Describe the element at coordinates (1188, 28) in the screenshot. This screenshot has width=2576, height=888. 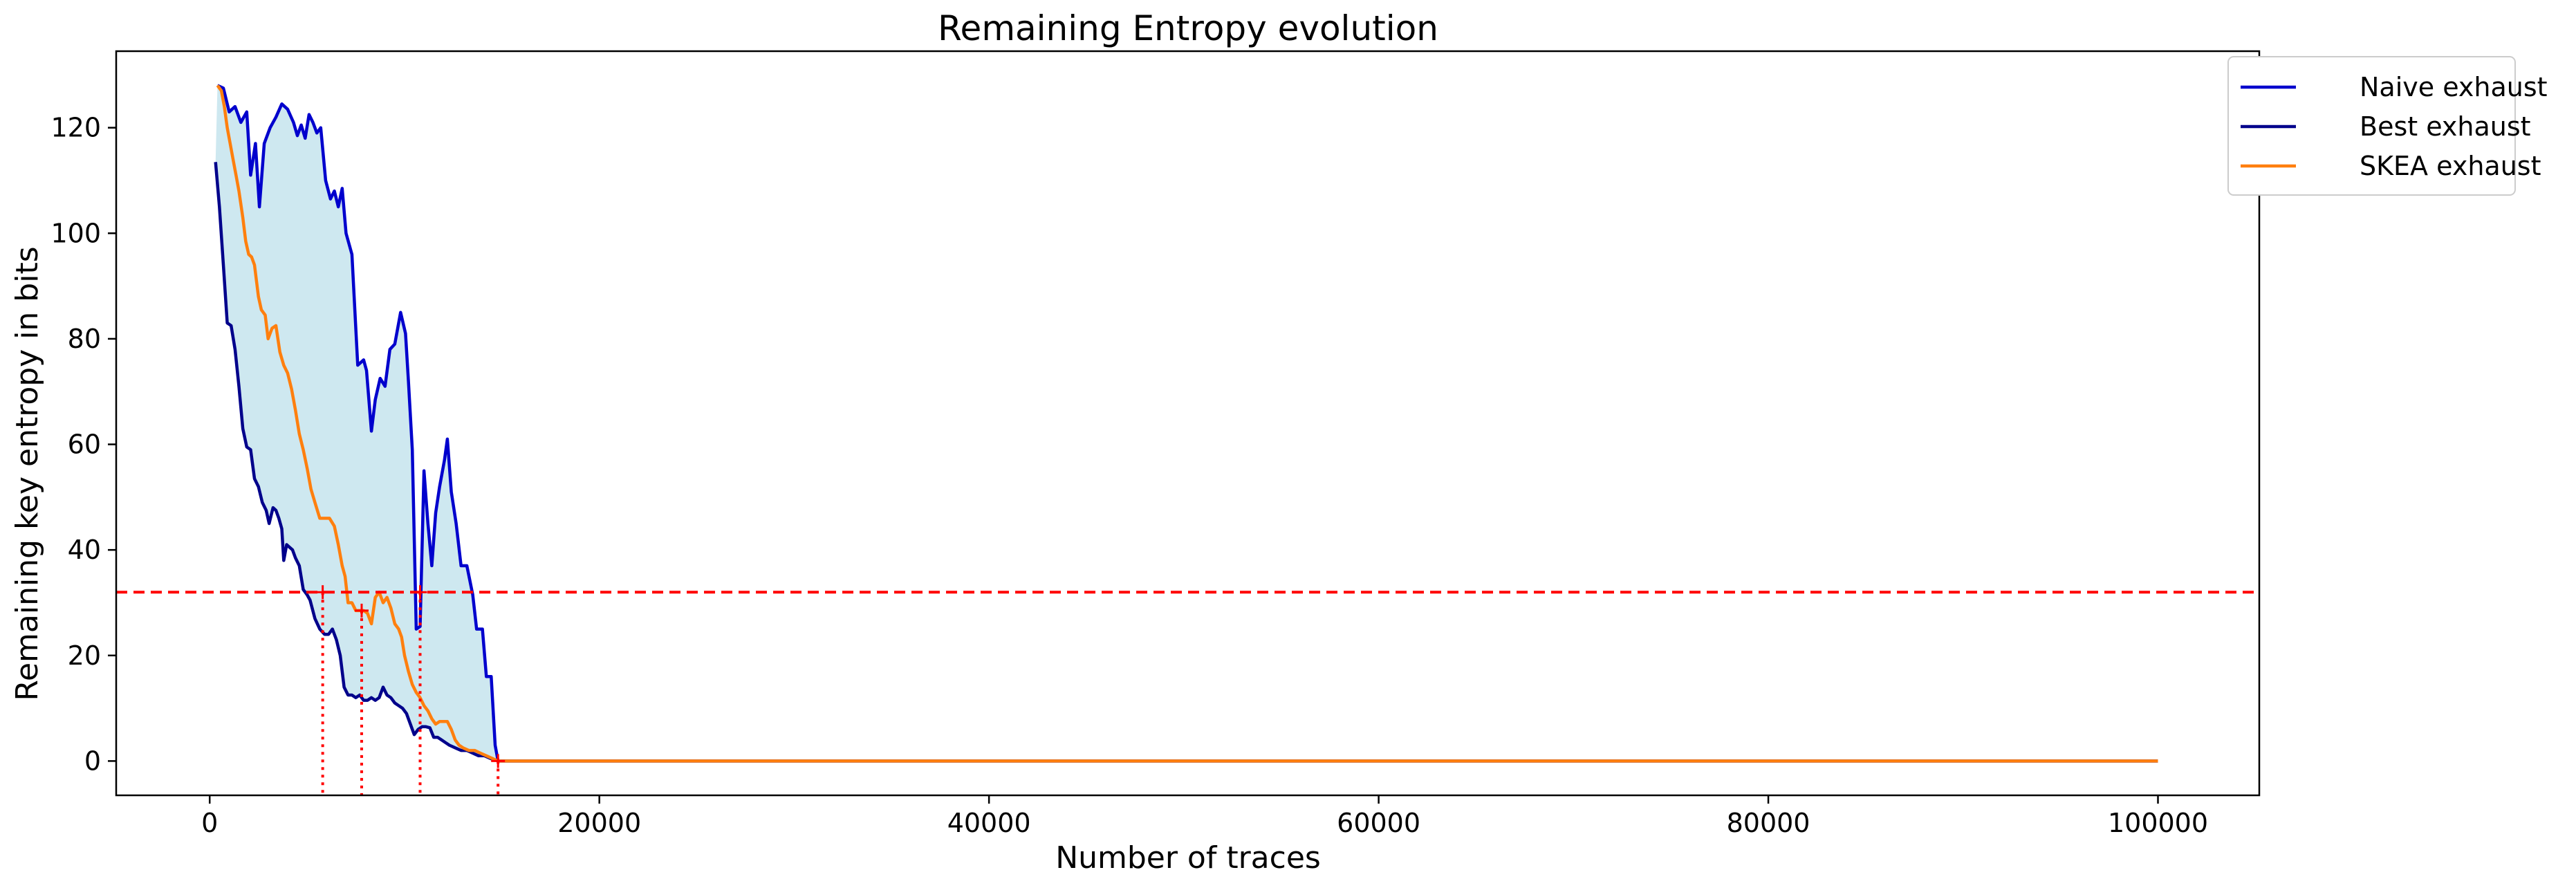
I see `chart-title: Remaining Entropy evolution` at that location.